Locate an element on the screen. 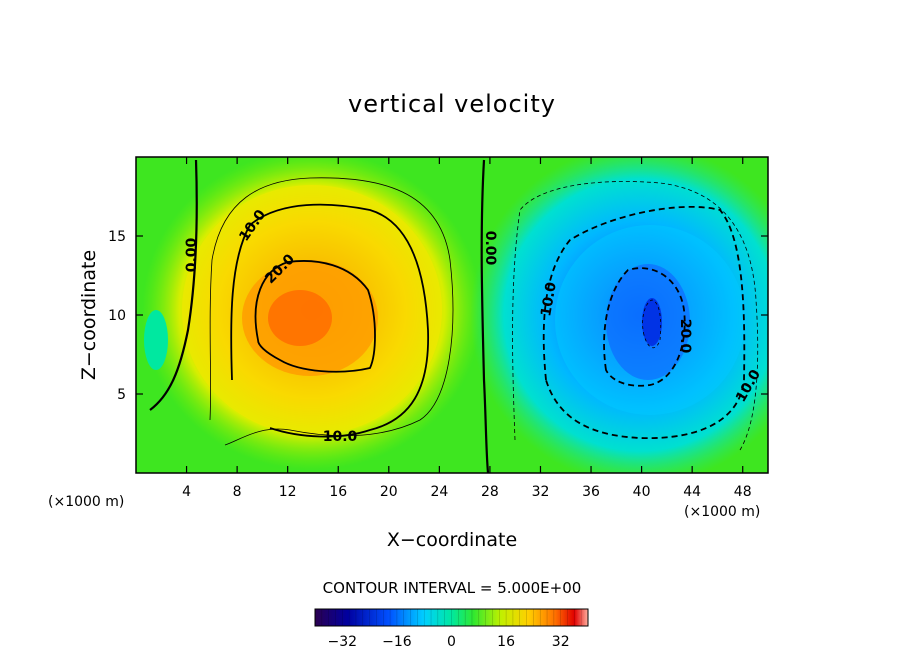 Image resolution: width=904 pixels, height=654 pixels. y-tick-label: 15 is located at coordinates (117, 237).